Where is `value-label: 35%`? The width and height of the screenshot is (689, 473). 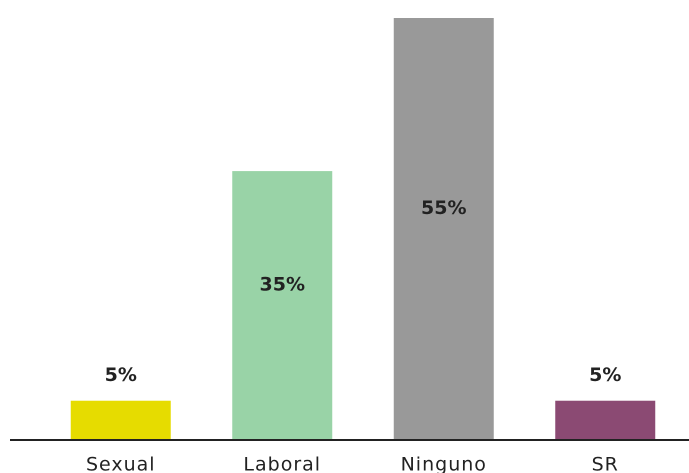 value-label: 35% is located at coordinates (282, 285).